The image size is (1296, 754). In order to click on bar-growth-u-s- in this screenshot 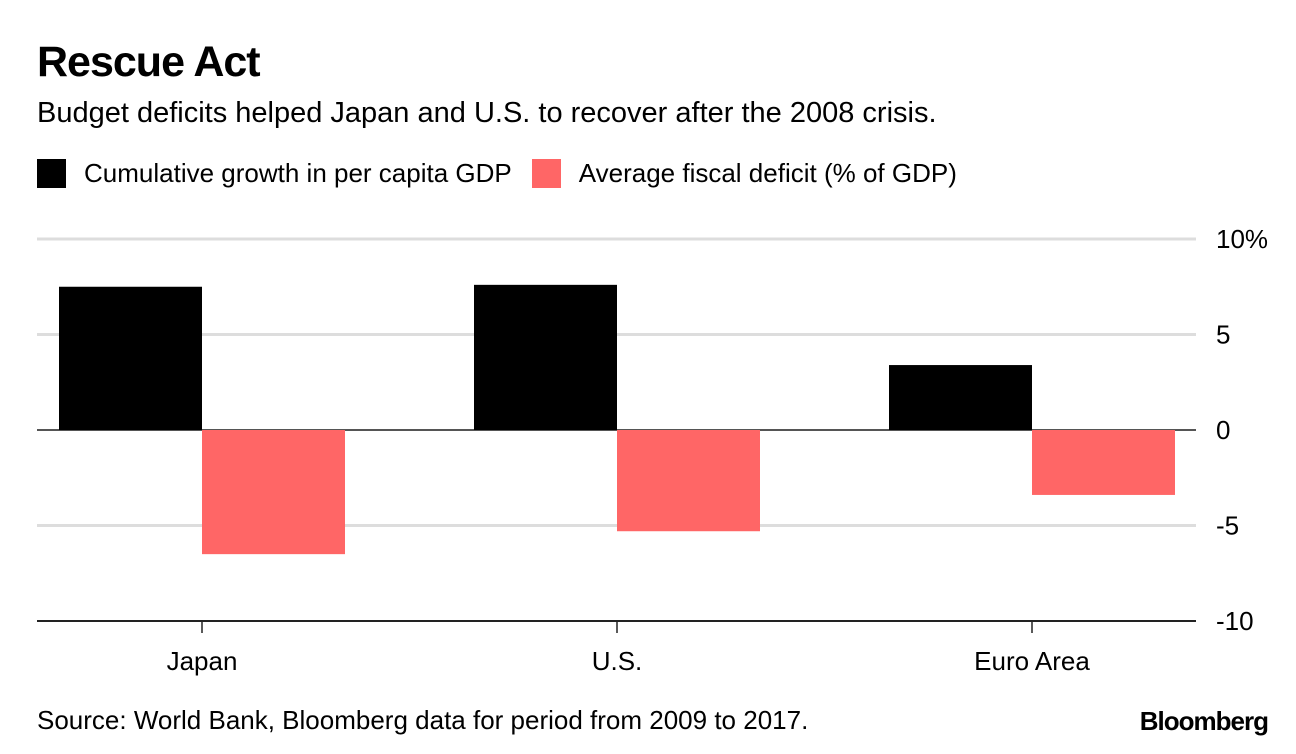, I will do `click(545, 357)`.